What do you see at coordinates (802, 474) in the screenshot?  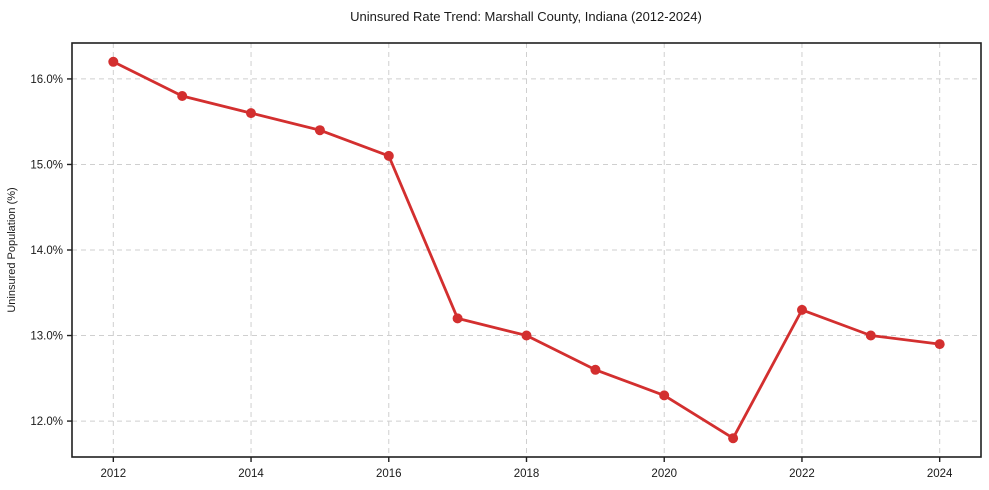 I see `x-tick-label: 2022` at bounding box center [802, 474].